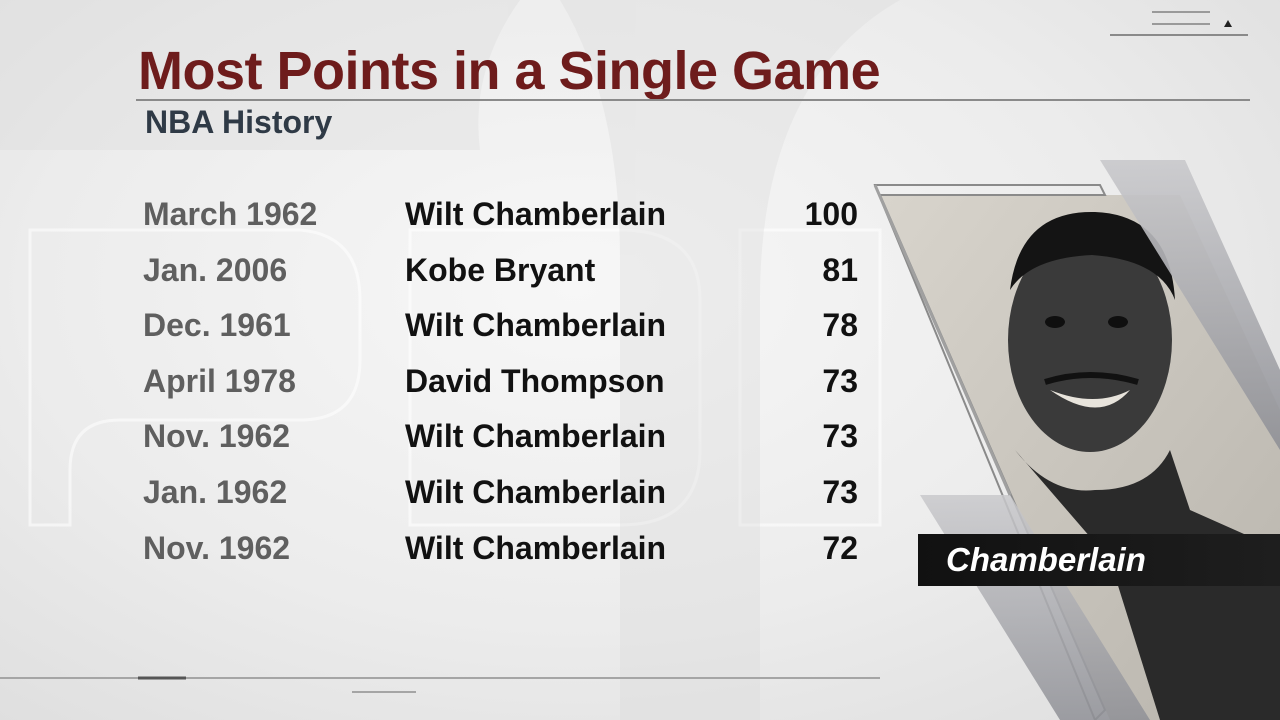  I want to click on table-row: Jan. 2006 Kobe Bryant 81, so click(513, 270).